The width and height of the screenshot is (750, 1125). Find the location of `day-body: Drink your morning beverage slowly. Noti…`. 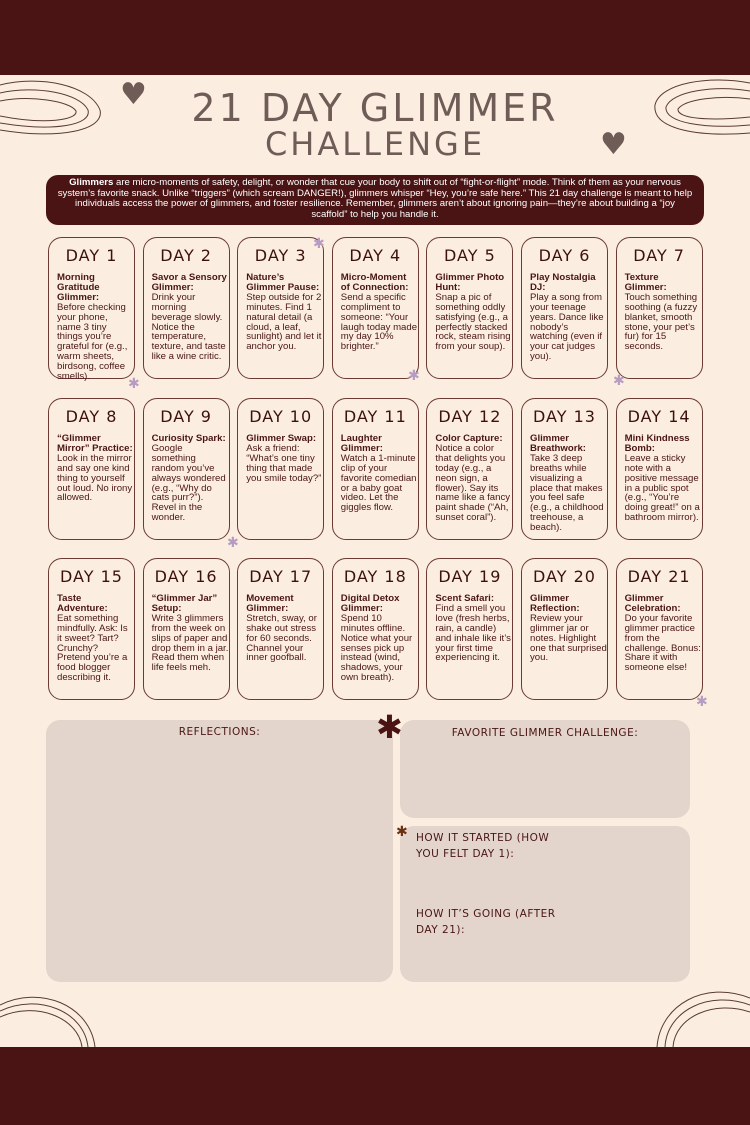

day-body: Drink your morning beverage slowly. Noti… is located at coordinates (188, 327).